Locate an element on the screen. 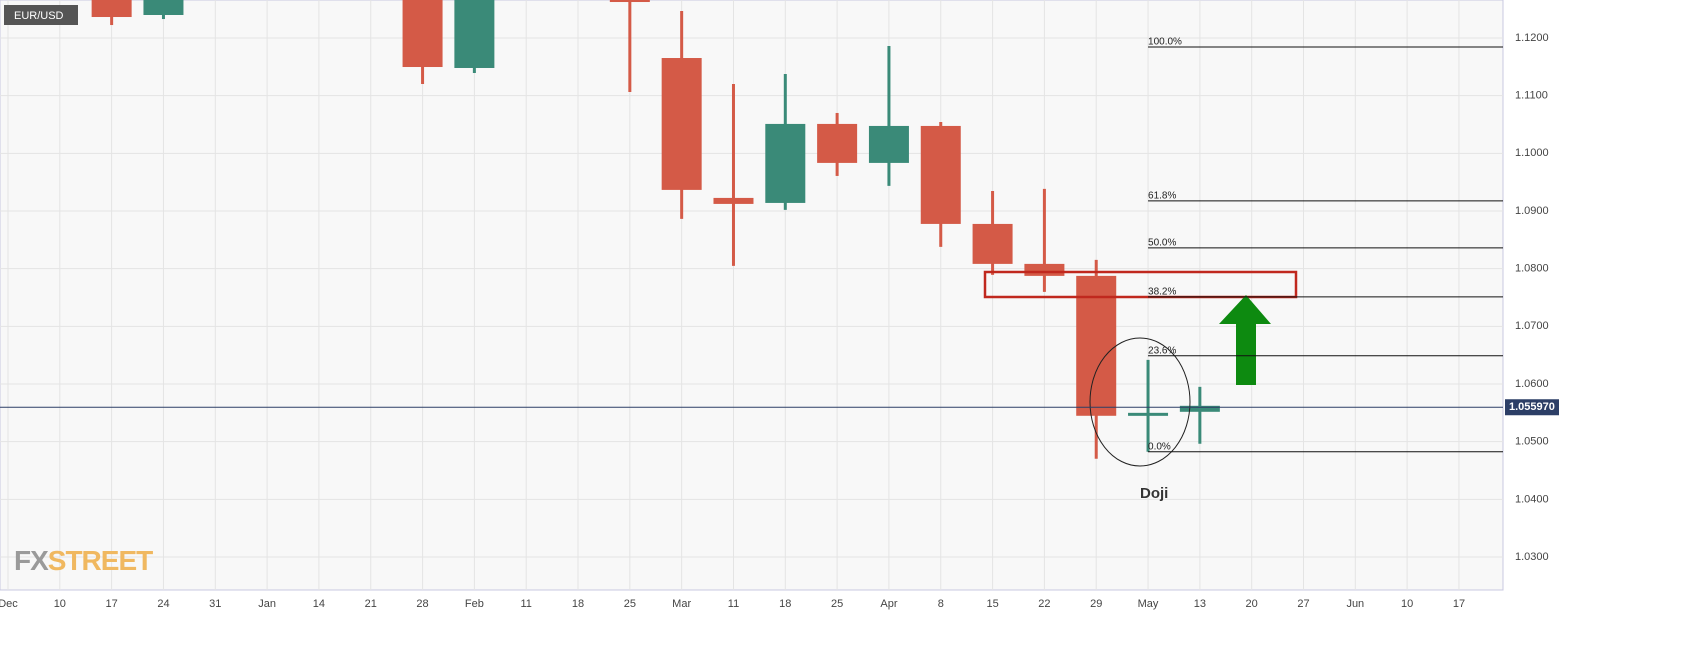 The image size is (1707, 671). x-tick-label: 21 is located at coordinates (371, 604).